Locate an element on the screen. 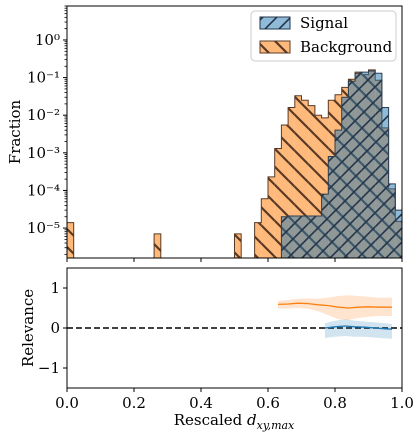 The width and height of the screenshot is (420, 439). top-y-tick-label: 10⁻³ is located at coordinates (43, 153).